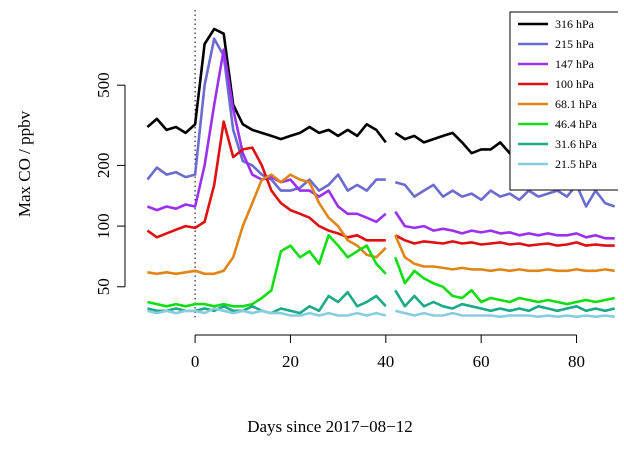 The width and height of the screenshot is (624, 451). What do you see at coordinates (576, 144) in the screenshot?
I see `legend-label: 31.6 hPa` at bounding box center [576, 144].